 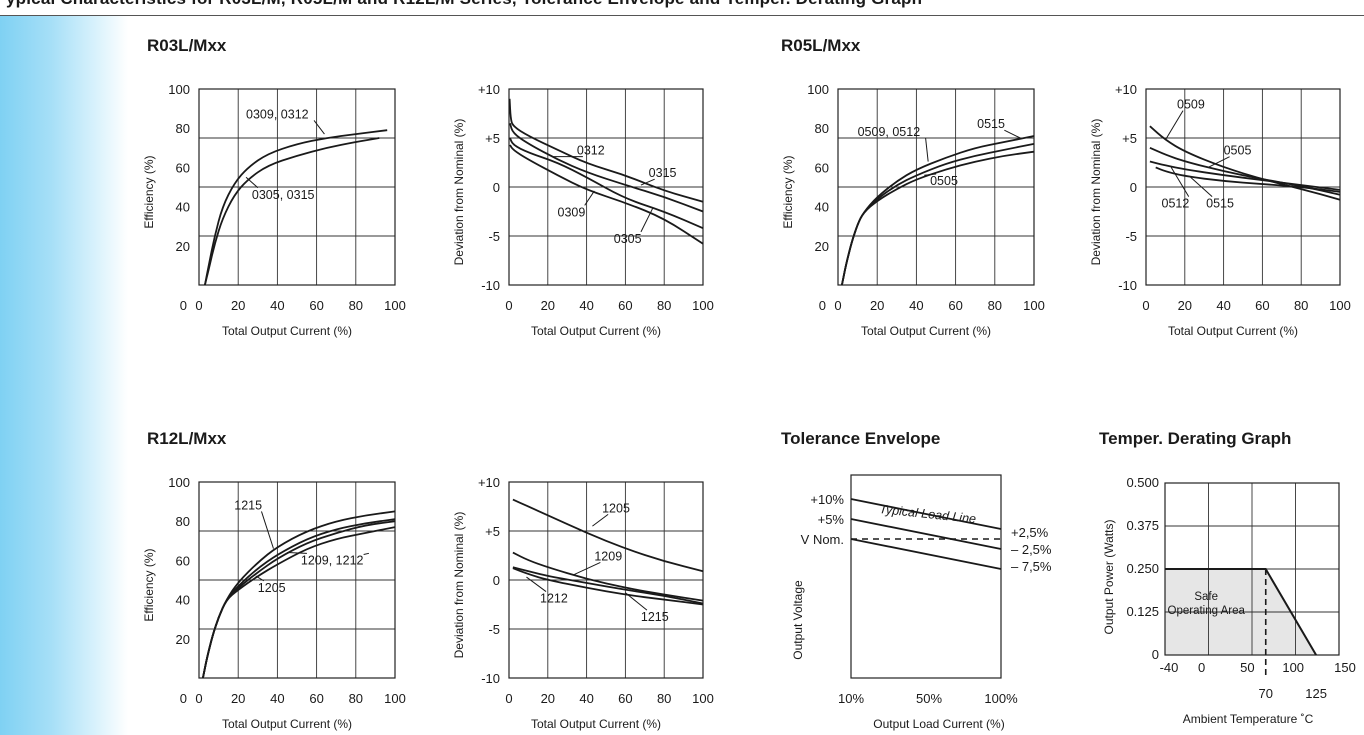 I want to click on r05-dev-xtick: 40, so click(x=1223, y=305).